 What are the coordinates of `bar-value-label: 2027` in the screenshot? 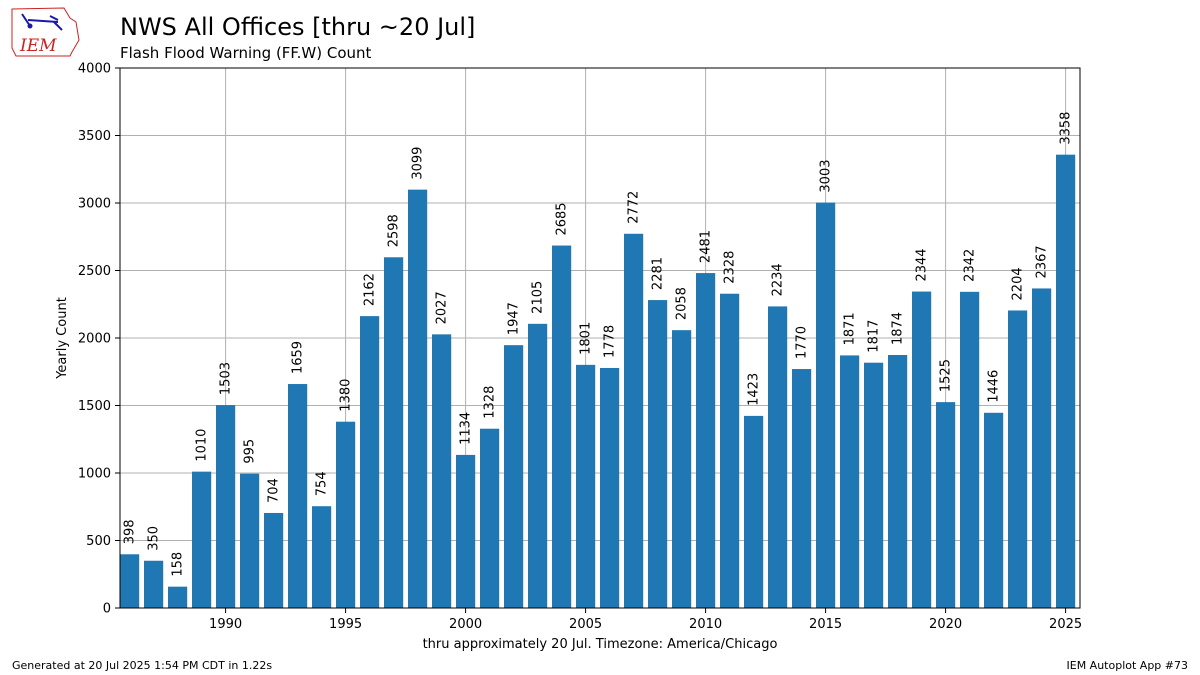 It's located at (442, 307).